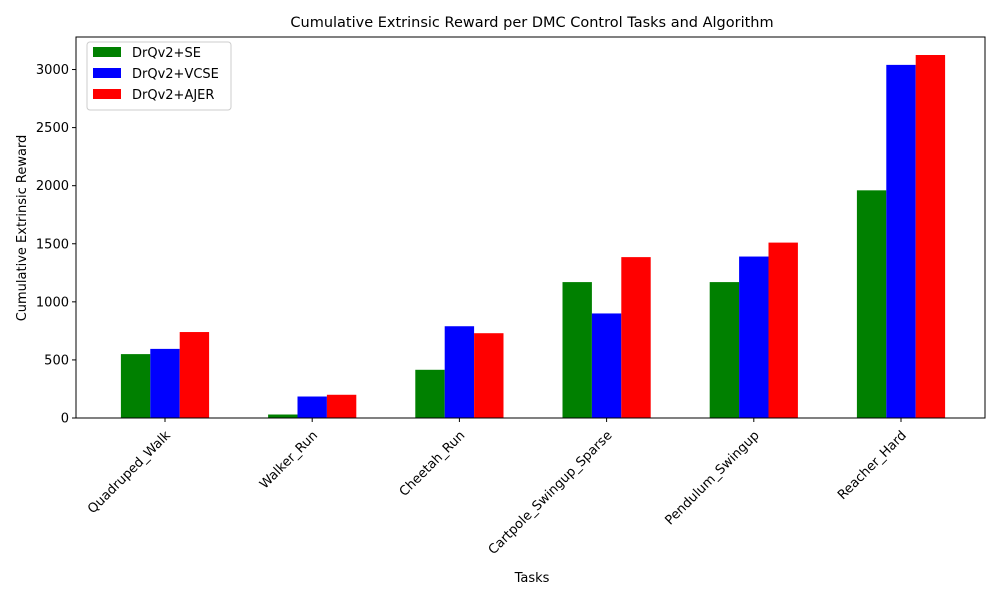 The height and width of the screenshot is (600, 1000). Describe the element at coordinates (430, 393) in the screenshot. I see `bar-drqv2-se-cheetah_run` at that location.